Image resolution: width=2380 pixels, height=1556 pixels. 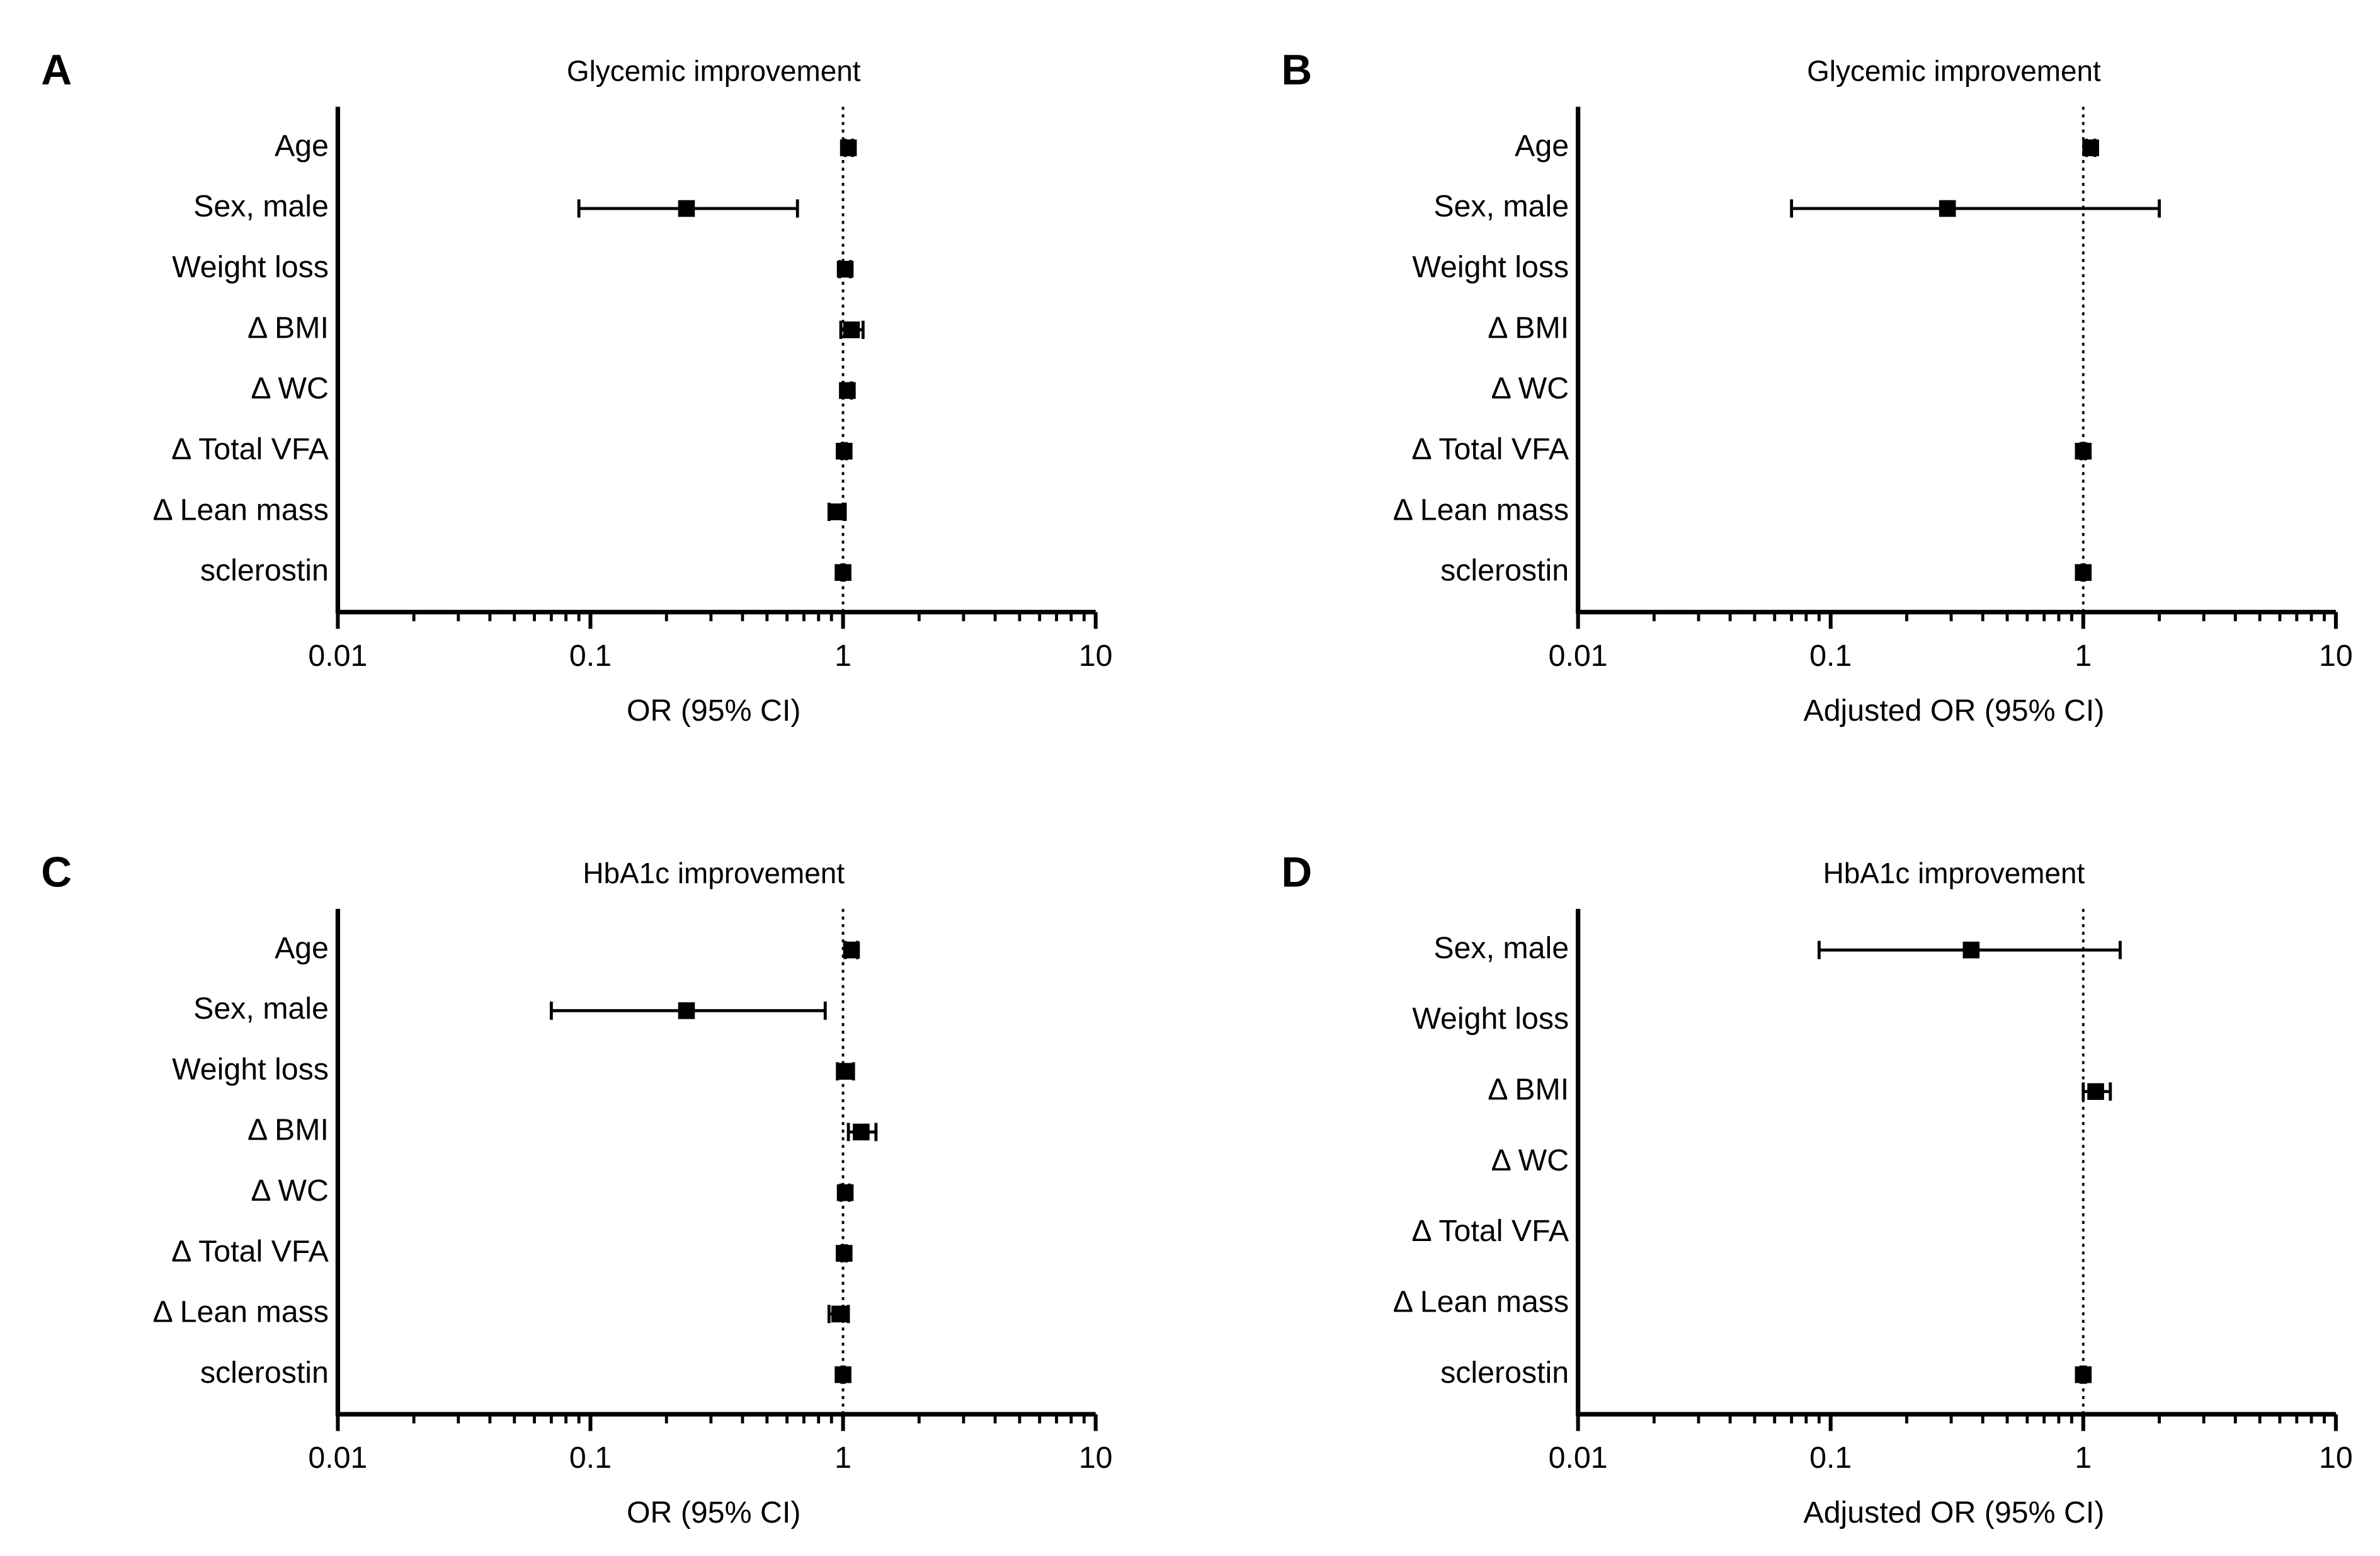 What do you see at coordinates (1296, 70) in the screenshot?
I see `panel-letter: B` at bounding box center [1296, 70].